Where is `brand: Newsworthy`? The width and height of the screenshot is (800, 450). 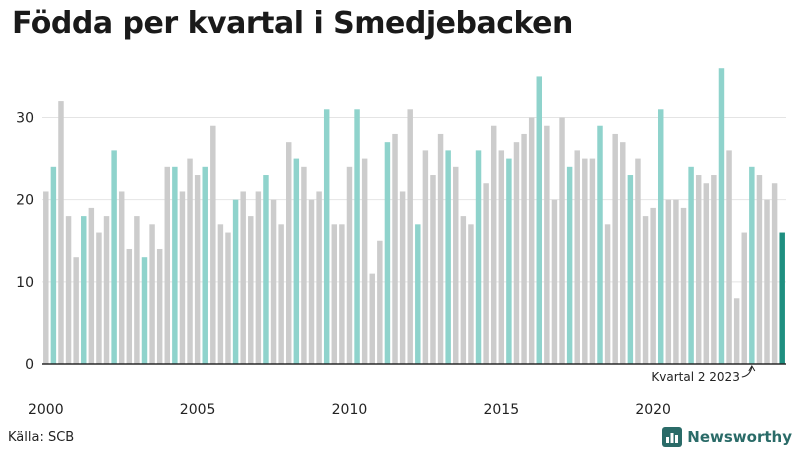
brand: Newsworthy is located at coordinates (727, 437).